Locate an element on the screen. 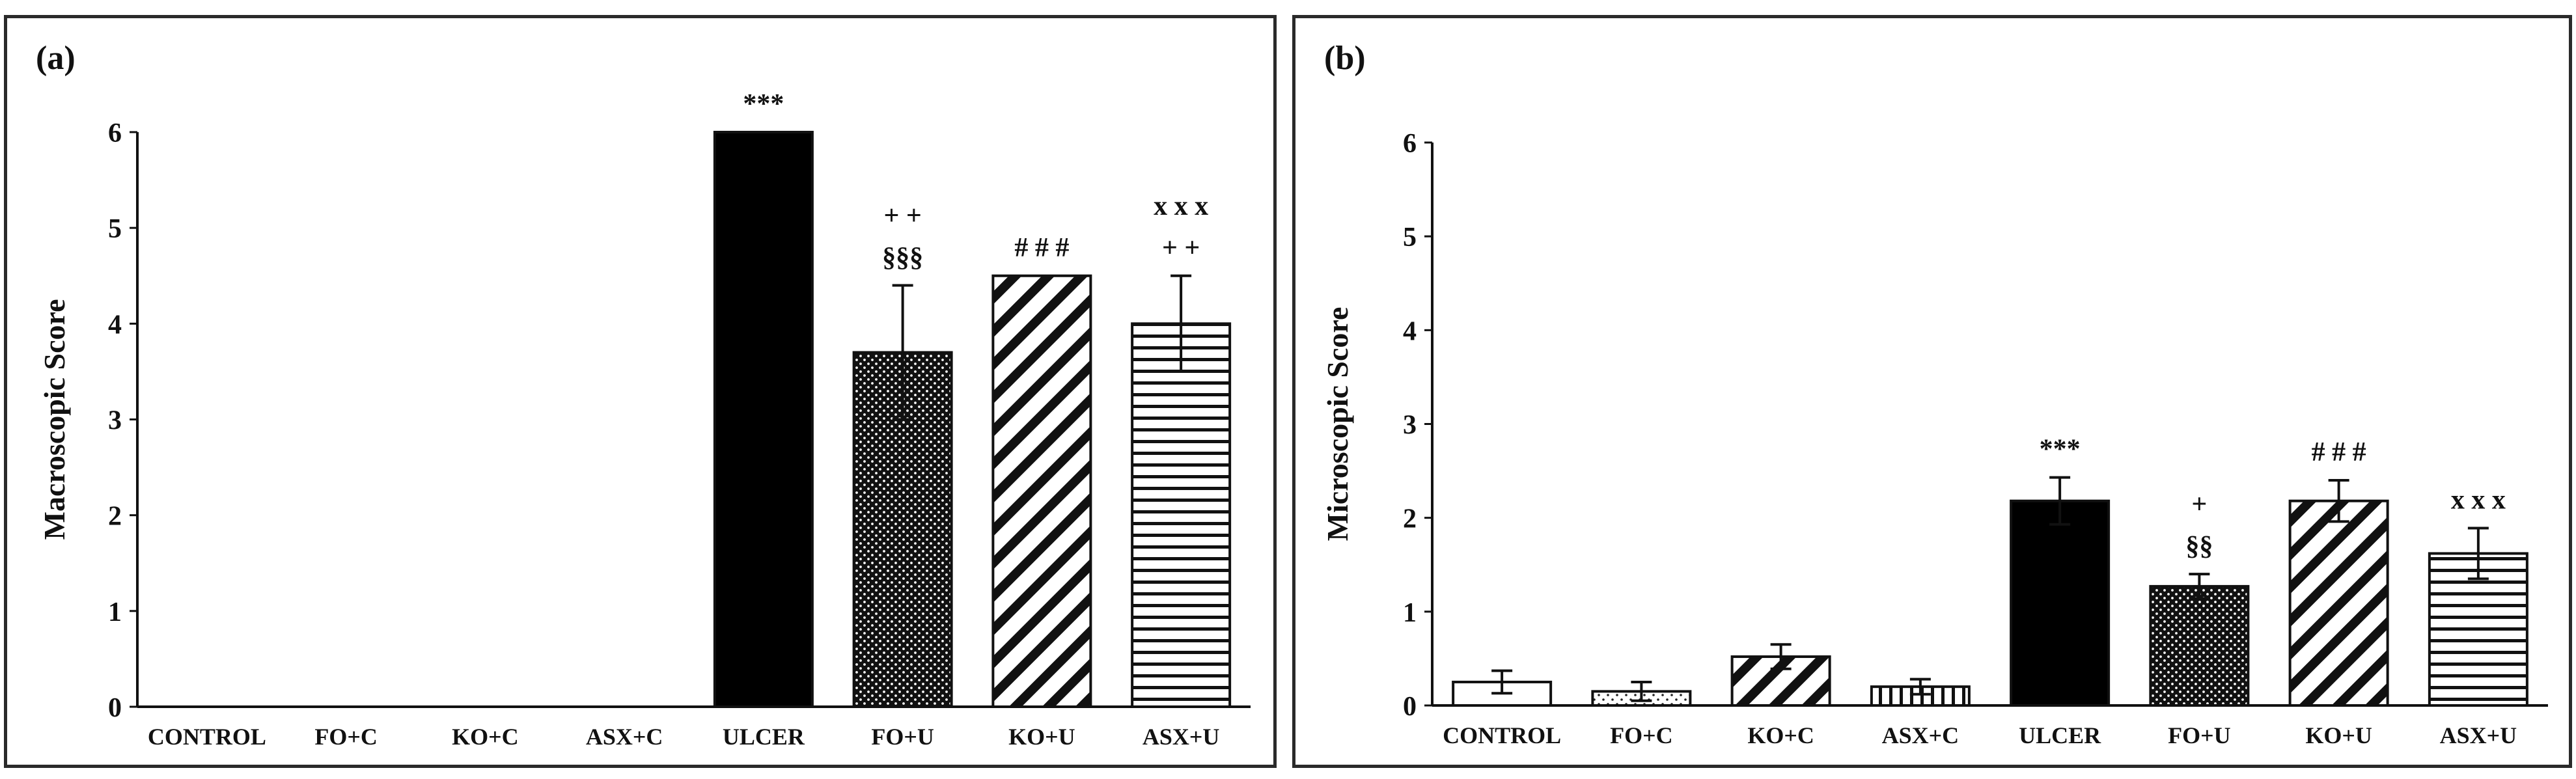 The width and height of the screenshot is (2576, 779). significance-marker: + is located at coordinates (2199, 504).